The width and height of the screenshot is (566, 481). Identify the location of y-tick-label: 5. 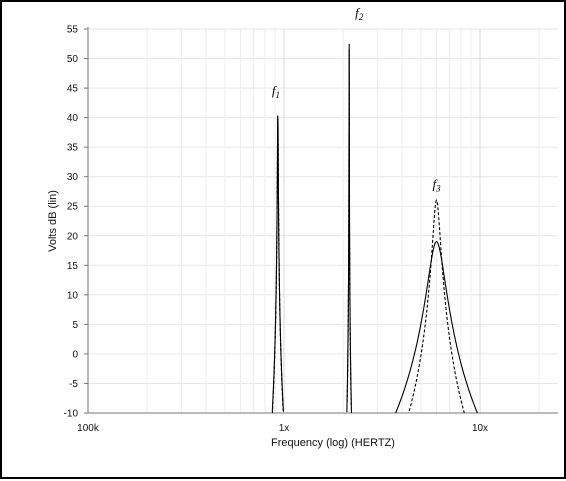
(75, 325).